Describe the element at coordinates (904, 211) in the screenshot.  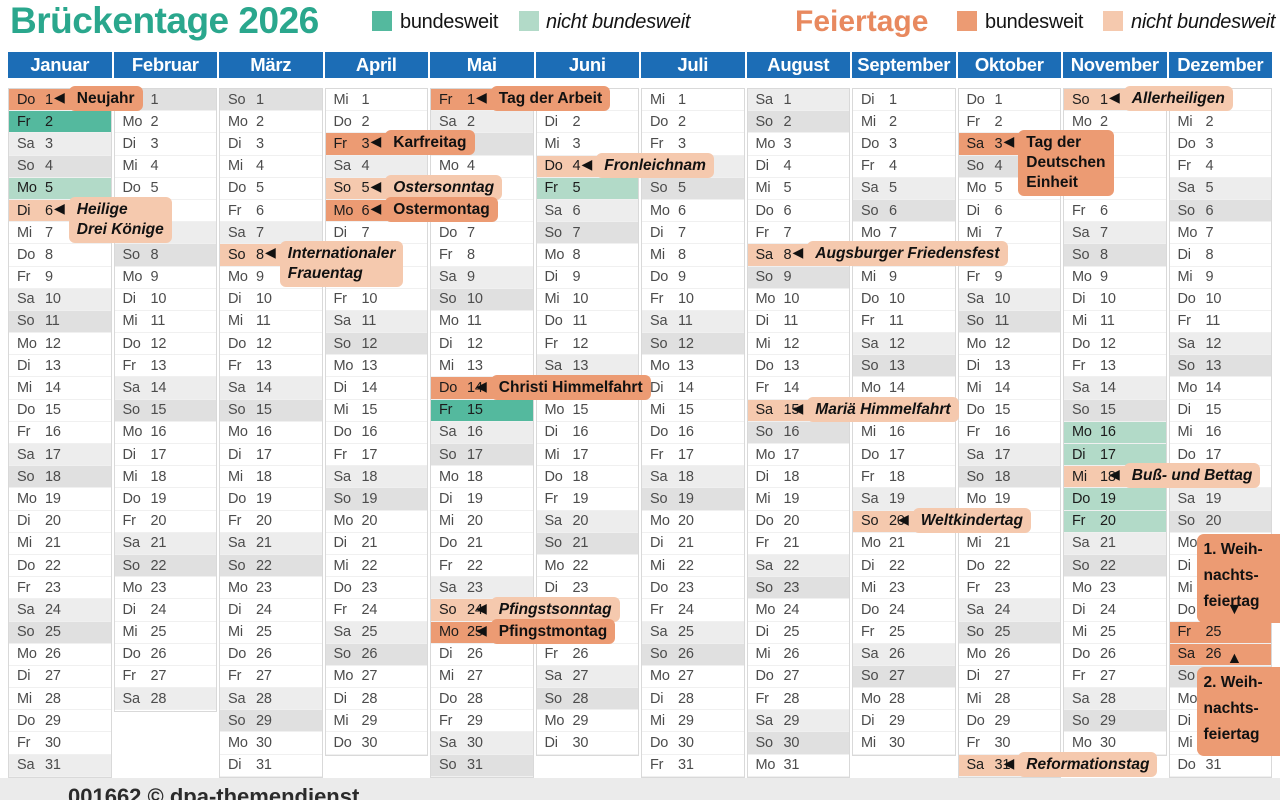
I see `day-row: So 6` at that location.